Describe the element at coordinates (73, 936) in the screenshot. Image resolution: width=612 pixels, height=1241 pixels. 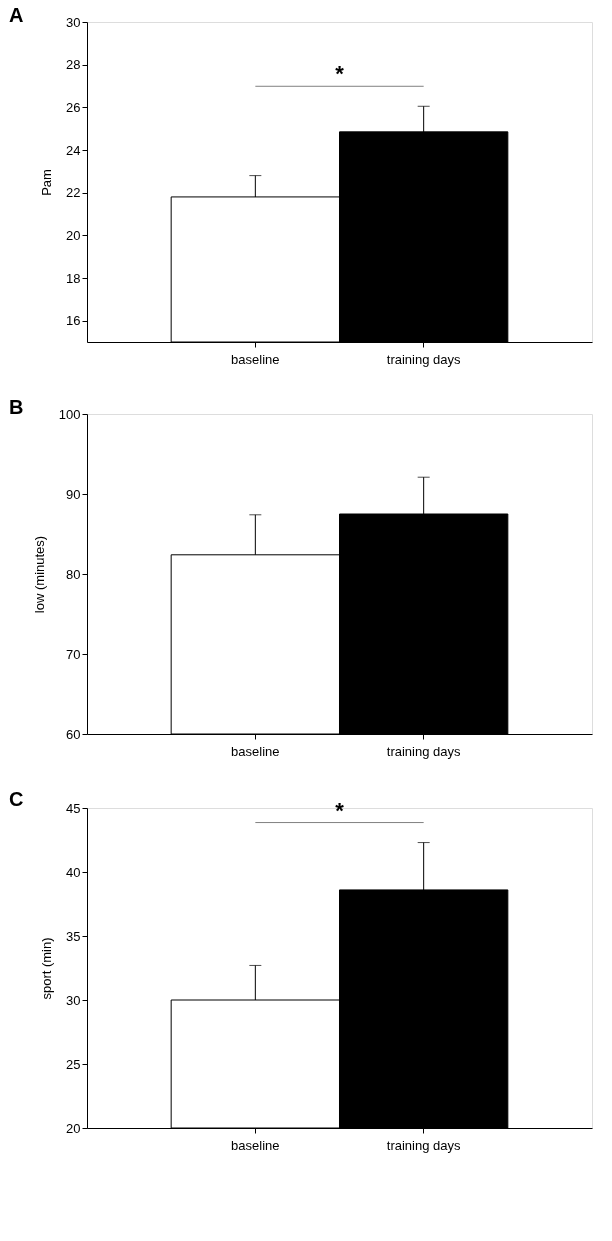
I see `y-tick-label: 35` at that location.